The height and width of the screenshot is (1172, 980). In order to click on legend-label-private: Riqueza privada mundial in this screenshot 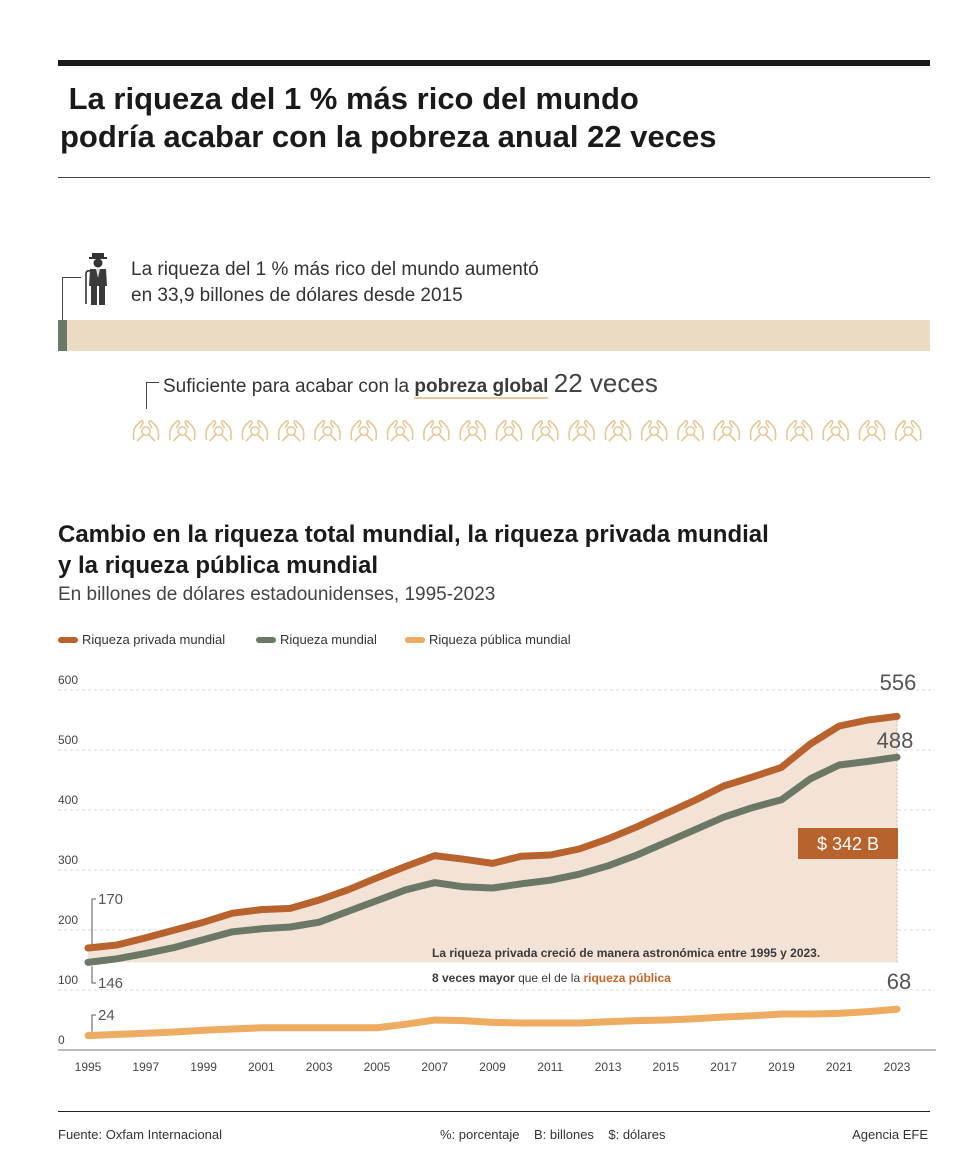, I will do `click(154, 639)`.